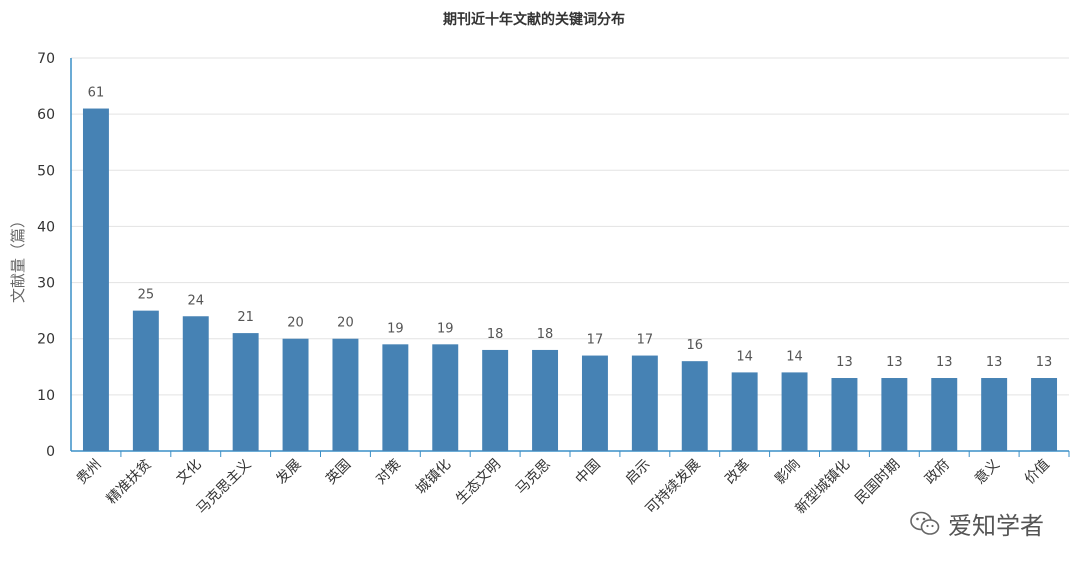  I want to click on wechat-icon, so click(925, 523).